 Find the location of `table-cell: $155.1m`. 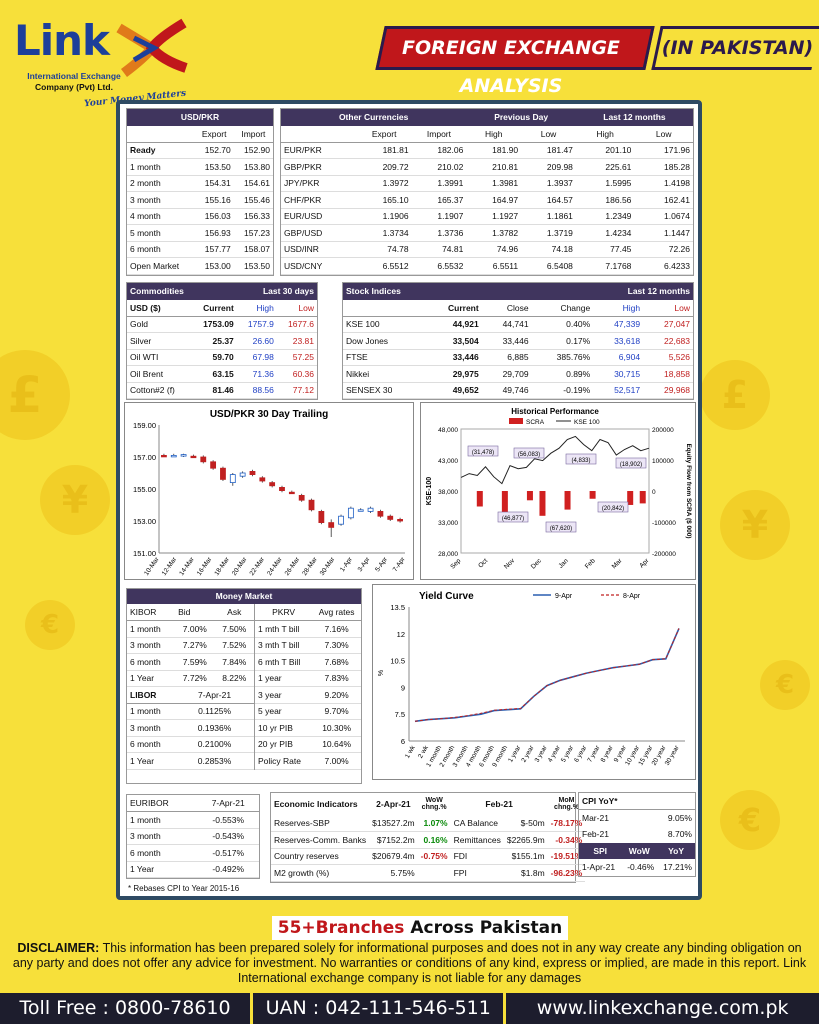

table-cell: $155.1m is located at coordinates (525, 856).